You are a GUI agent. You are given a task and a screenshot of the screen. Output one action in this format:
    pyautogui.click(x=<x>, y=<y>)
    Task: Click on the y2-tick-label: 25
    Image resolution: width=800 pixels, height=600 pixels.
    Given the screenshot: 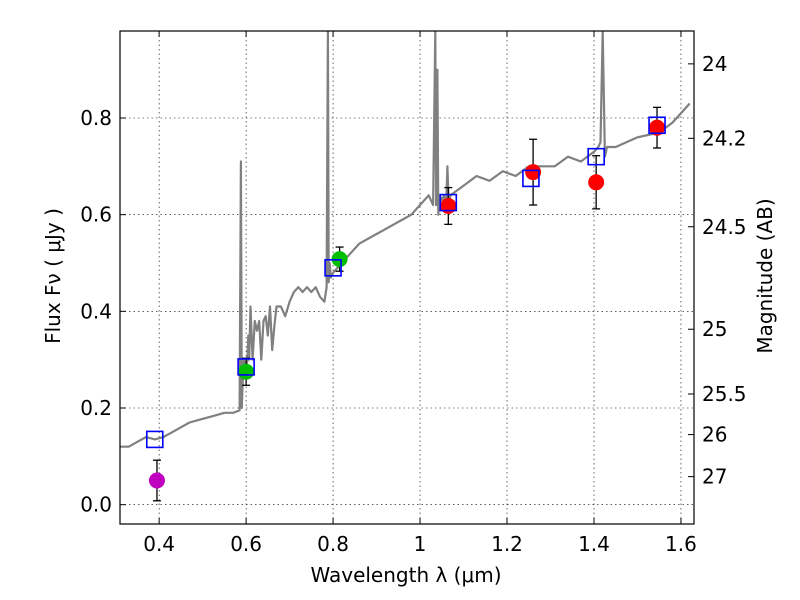 What is the action you would take?
    pyautogui.click(x=714, y=329)
    